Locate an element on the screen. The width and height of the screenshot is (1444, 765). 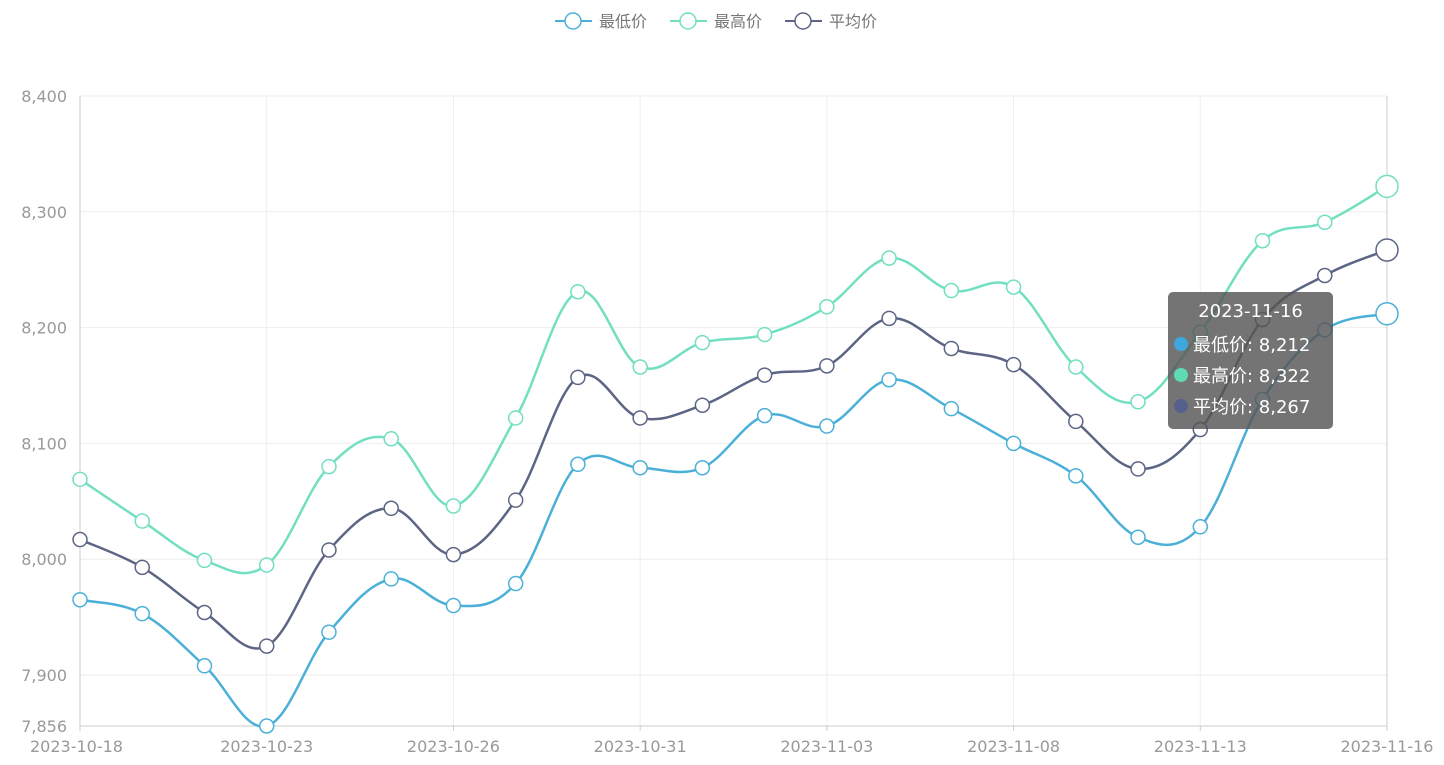
tooltip-row-high: 最高价: 8,322 is located at coordinates (1253, 374).